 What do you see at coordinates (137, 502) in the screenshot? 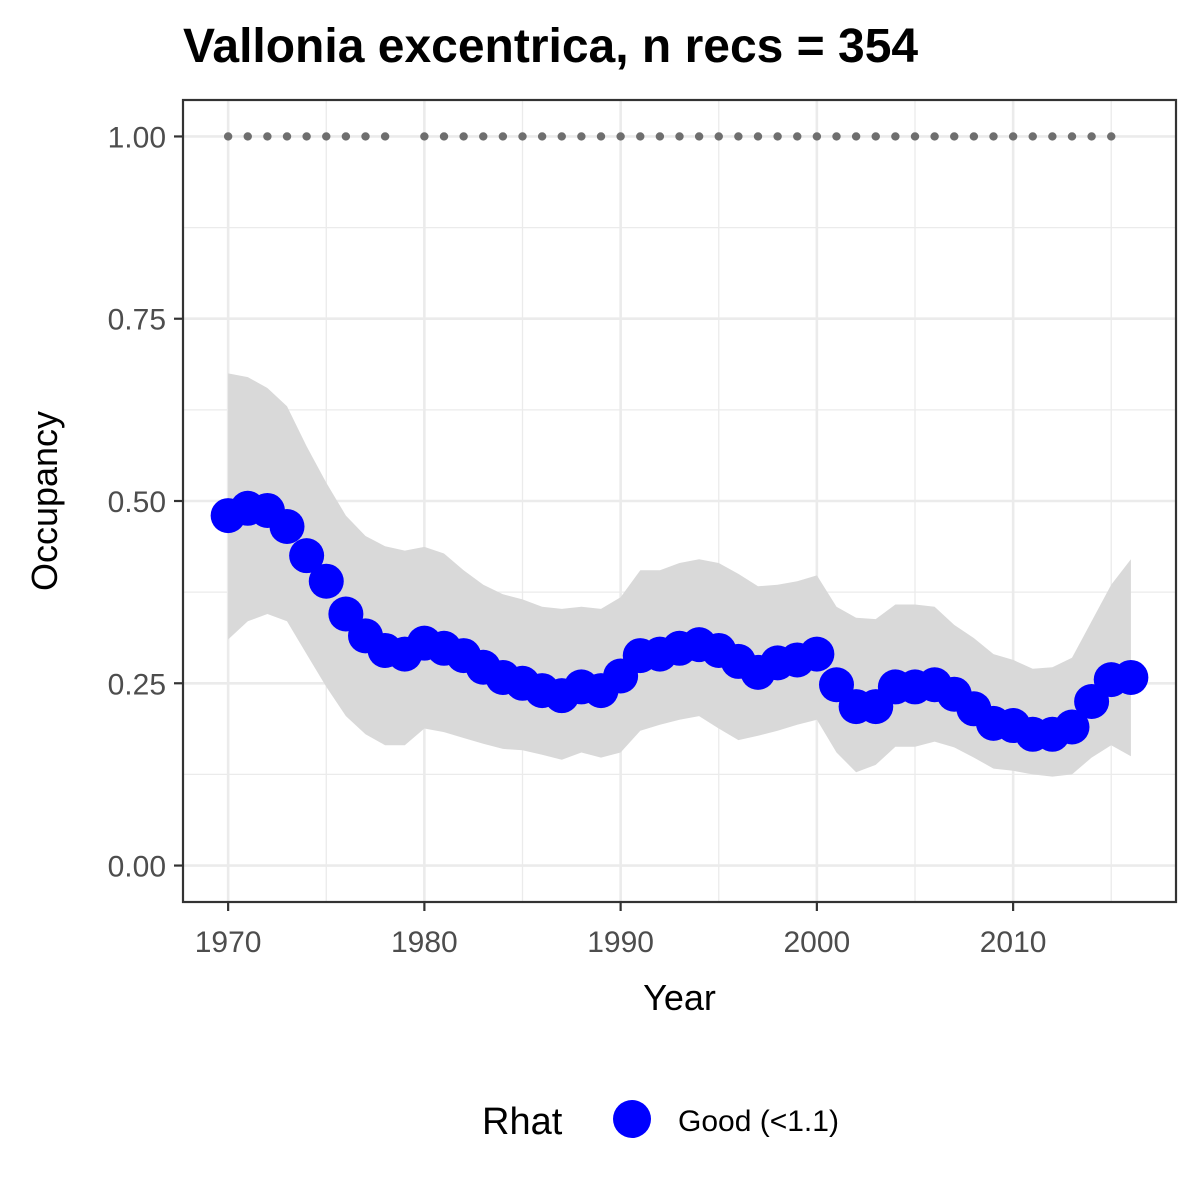
I see `y-tick-label: 0.50` at bounding box center [137, 502].